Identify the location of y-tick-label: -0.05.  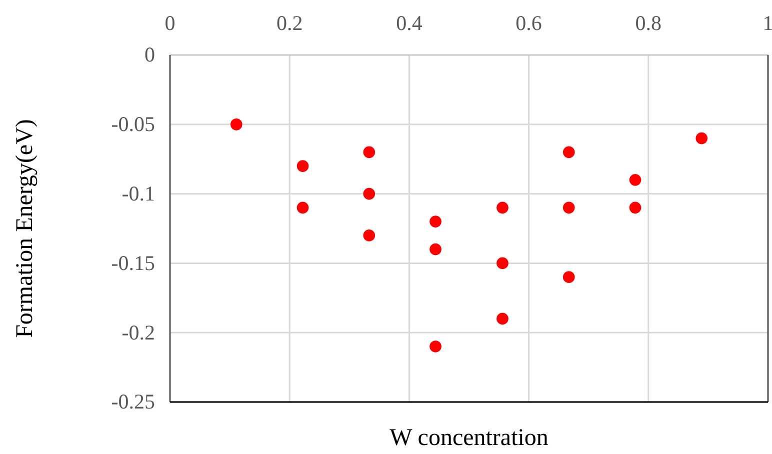
(133, 124).